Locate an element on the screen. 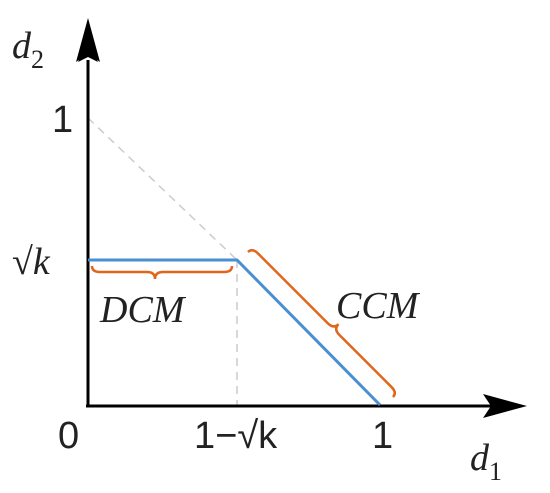  y-axis-label: d2 is located at coordinates (28, 49).